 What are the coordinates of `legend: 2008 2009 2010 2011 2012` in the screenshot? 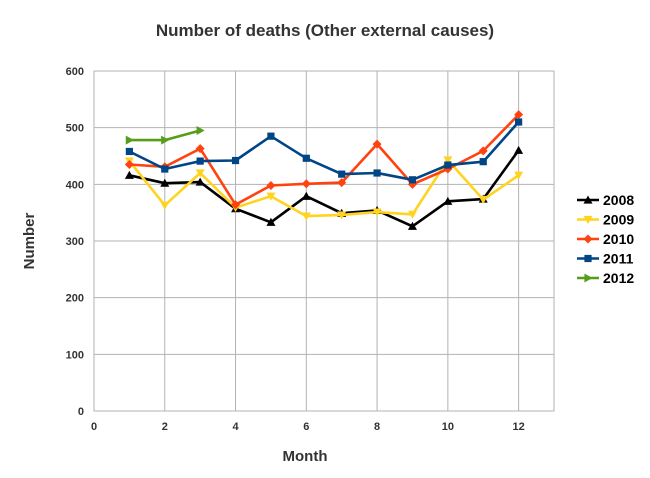 It's located at (605, 239).